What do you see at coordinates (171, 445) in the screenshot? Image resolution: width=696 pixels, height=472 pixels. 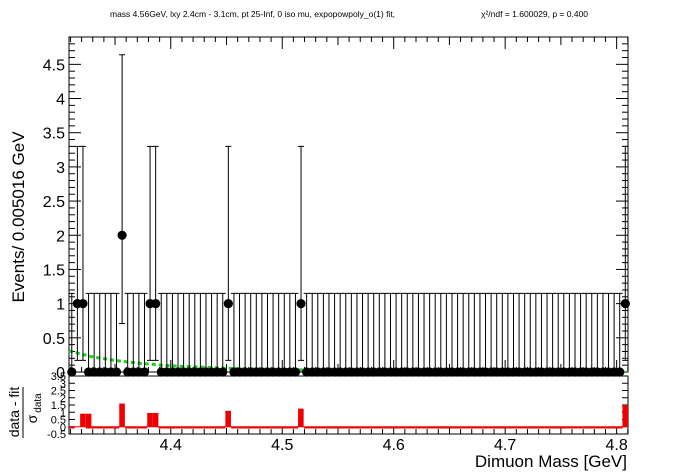 I see `x-tick-label: 4.4` at bounding box center [171, 445].